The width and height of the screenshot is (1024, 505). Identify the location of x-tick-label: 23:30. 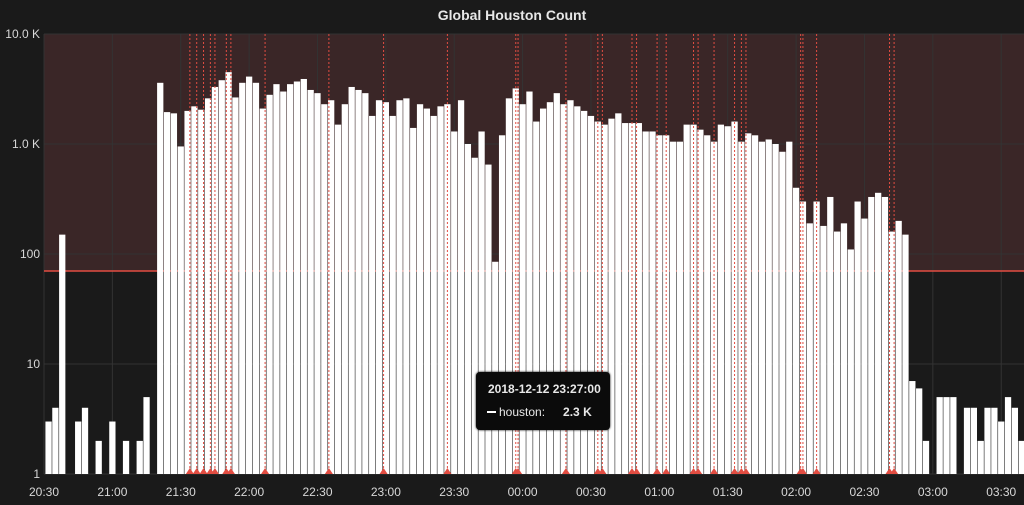
(454, 492).